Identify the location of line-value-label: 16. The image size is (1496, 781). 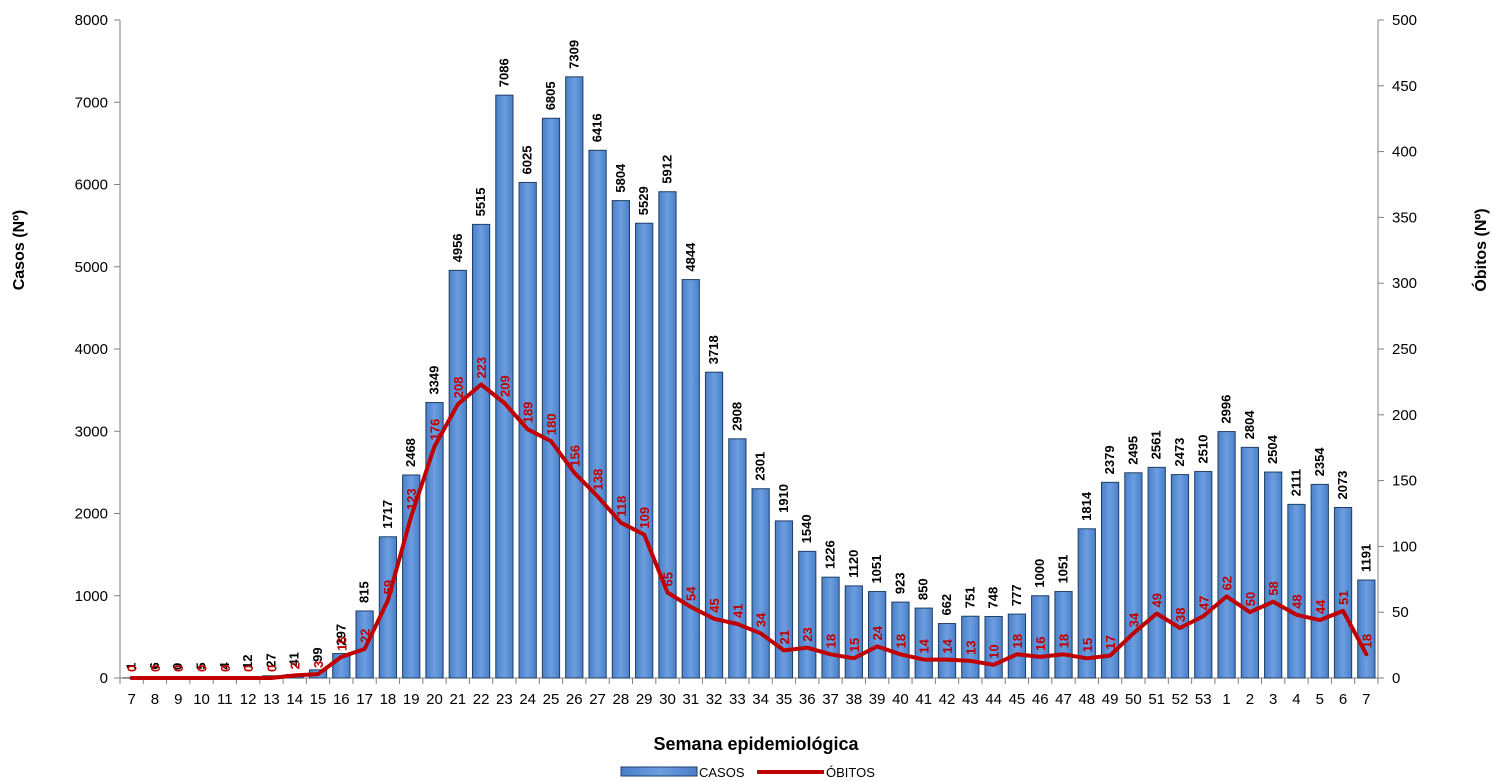
(1040, 643).